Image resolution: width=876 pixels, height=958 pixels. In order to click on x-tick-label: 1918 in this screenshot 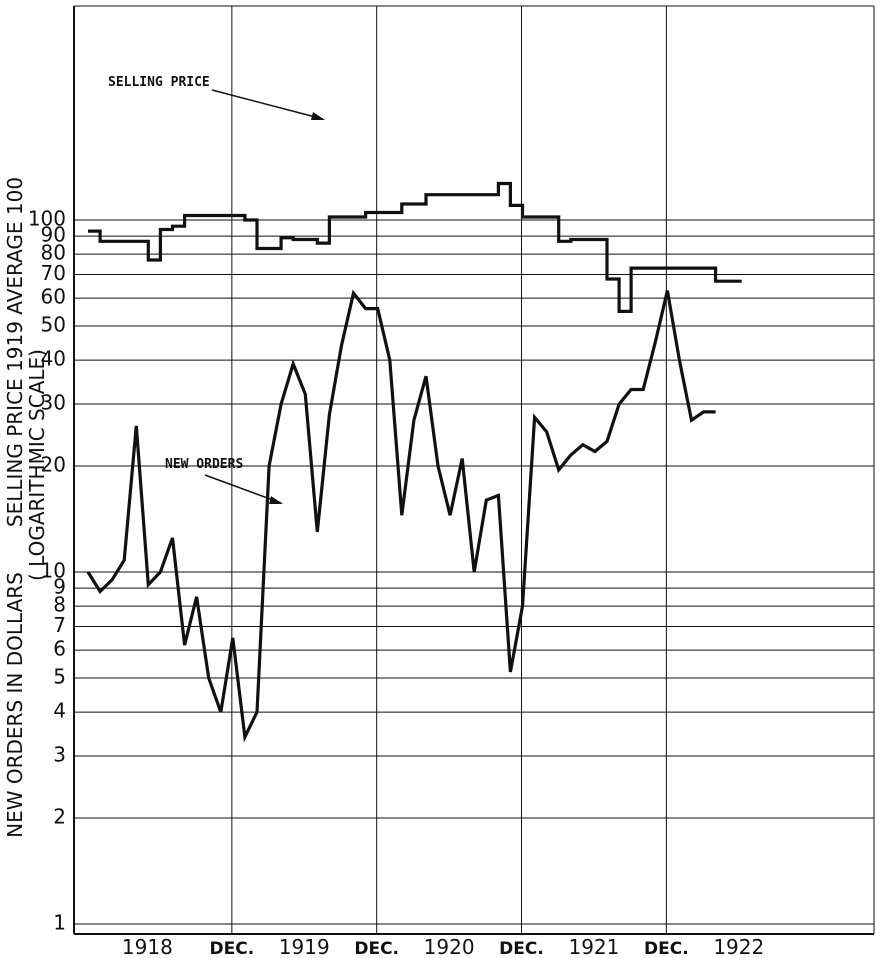, I will do `click(147, 946)`.